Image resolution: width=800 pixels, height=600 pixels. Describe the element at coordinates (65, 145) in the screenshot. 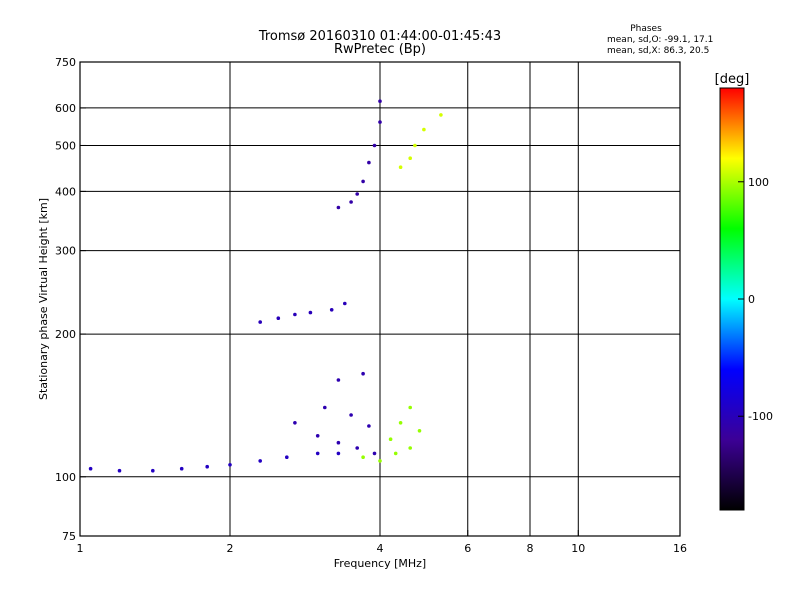

I see `y-tick-label: 500` at that location.